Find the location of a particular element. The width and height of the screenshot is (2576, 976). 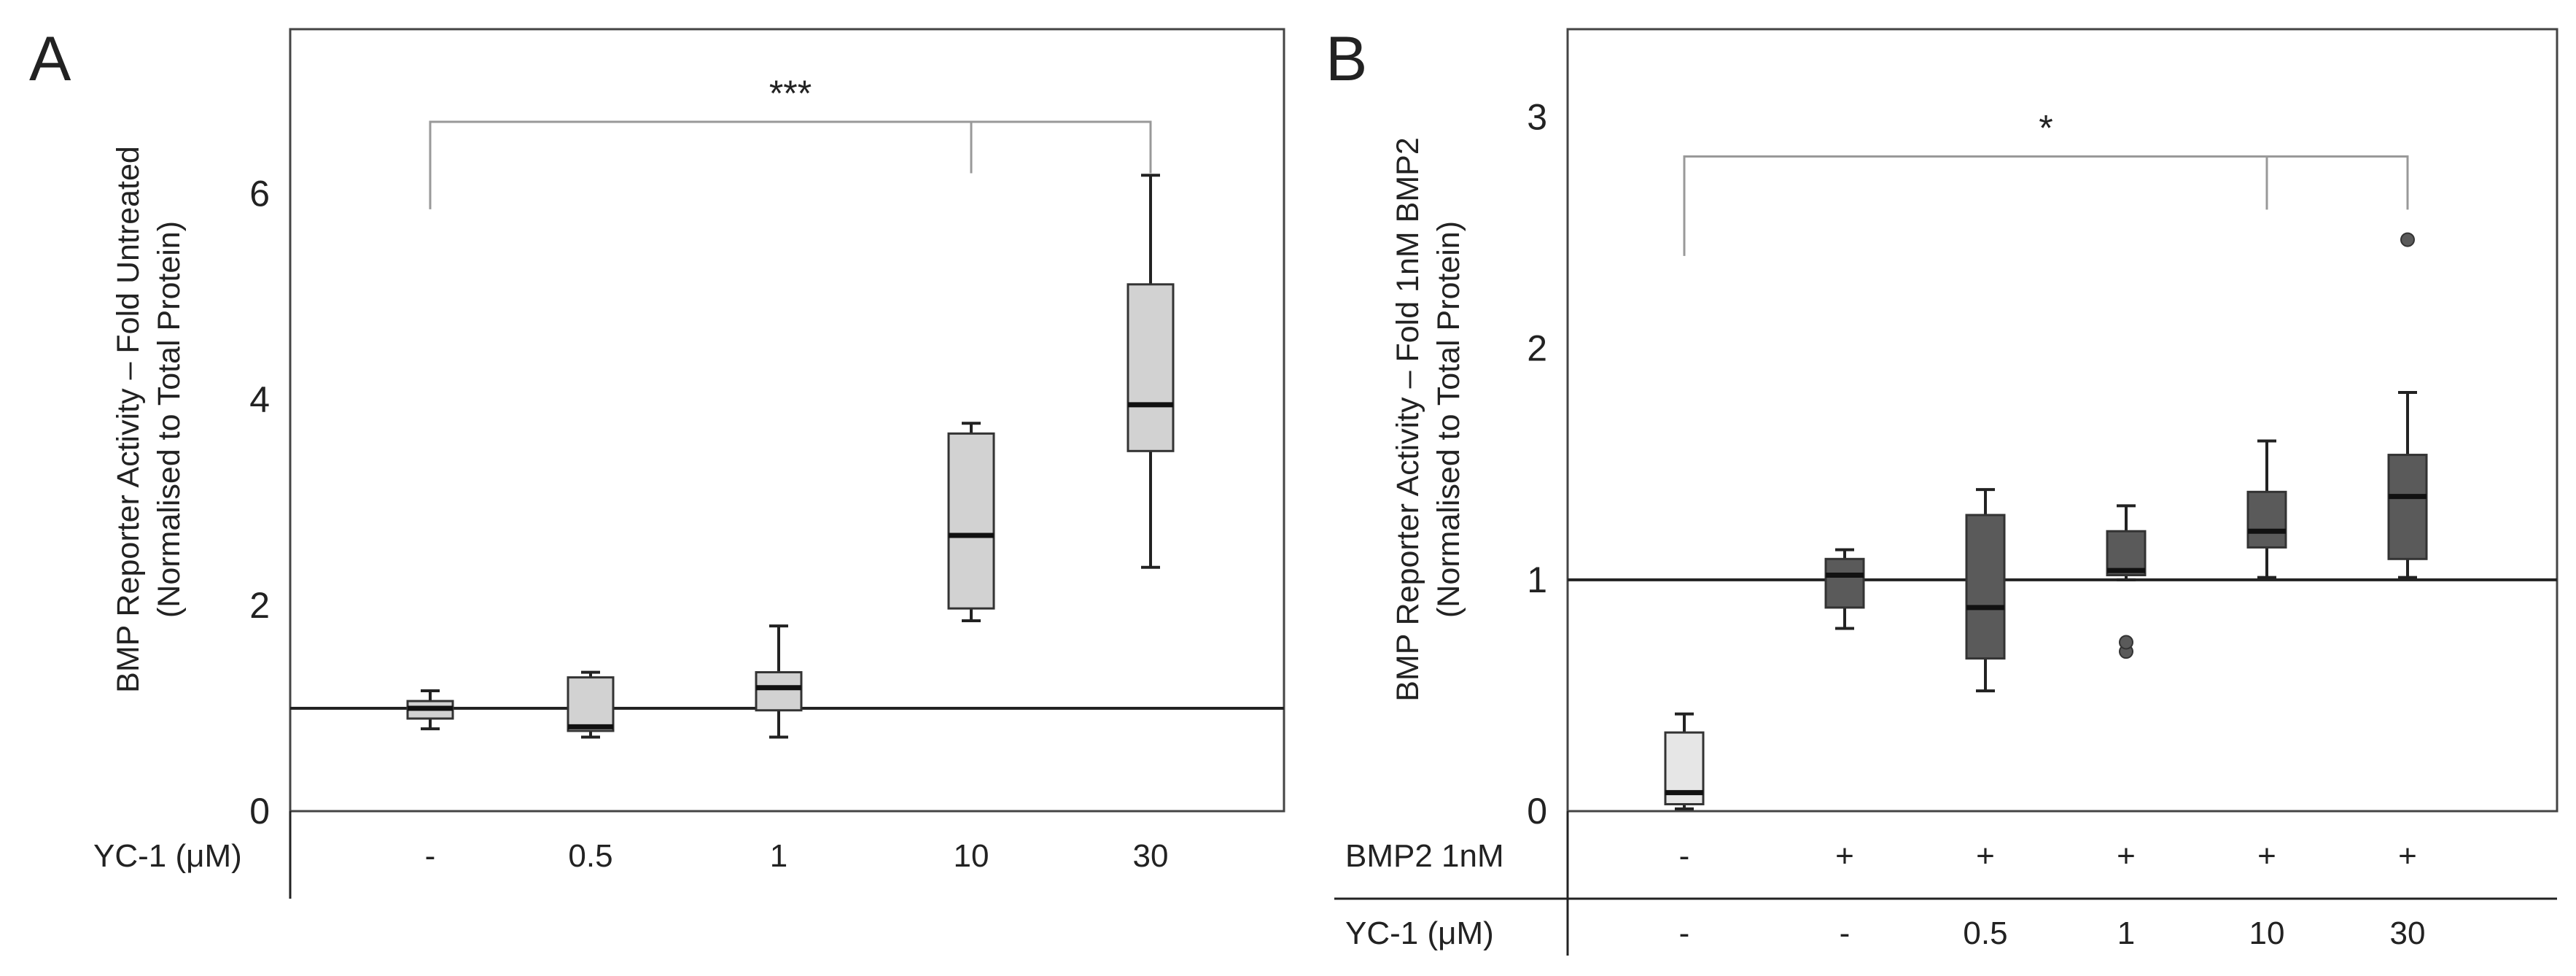

panel-b-row-1-label: YC-1 (μM) is located at coordinates (1419, 933).